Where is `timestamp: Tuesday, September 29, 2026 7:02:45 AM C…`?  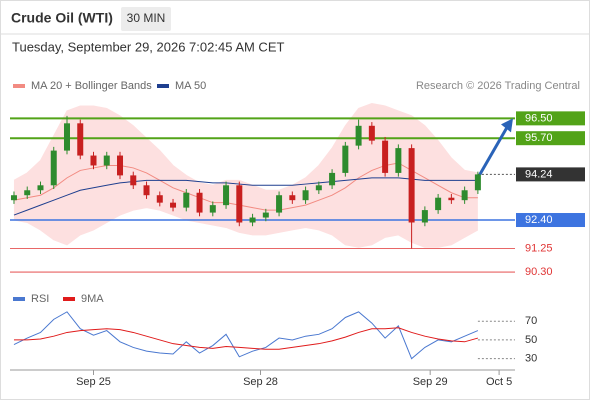
timestamp: Tuesday, September 29, 2026 7:02:45 AM C… is located at coordinates (148, 46).